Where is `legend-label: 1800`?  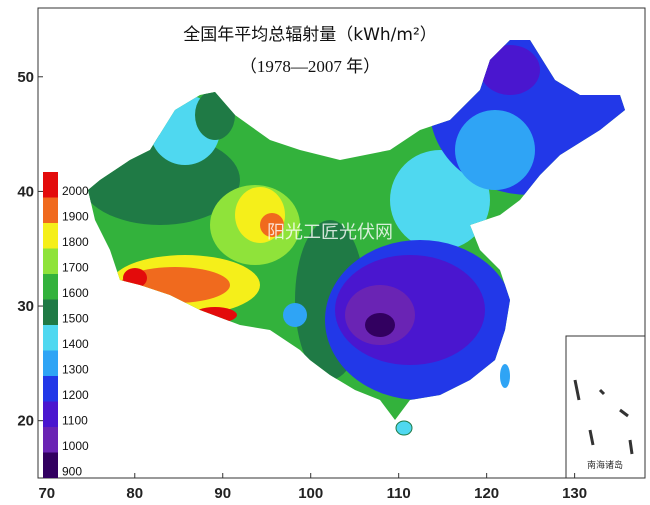 legend-label: 1800 is located at coordinates (75, 242).